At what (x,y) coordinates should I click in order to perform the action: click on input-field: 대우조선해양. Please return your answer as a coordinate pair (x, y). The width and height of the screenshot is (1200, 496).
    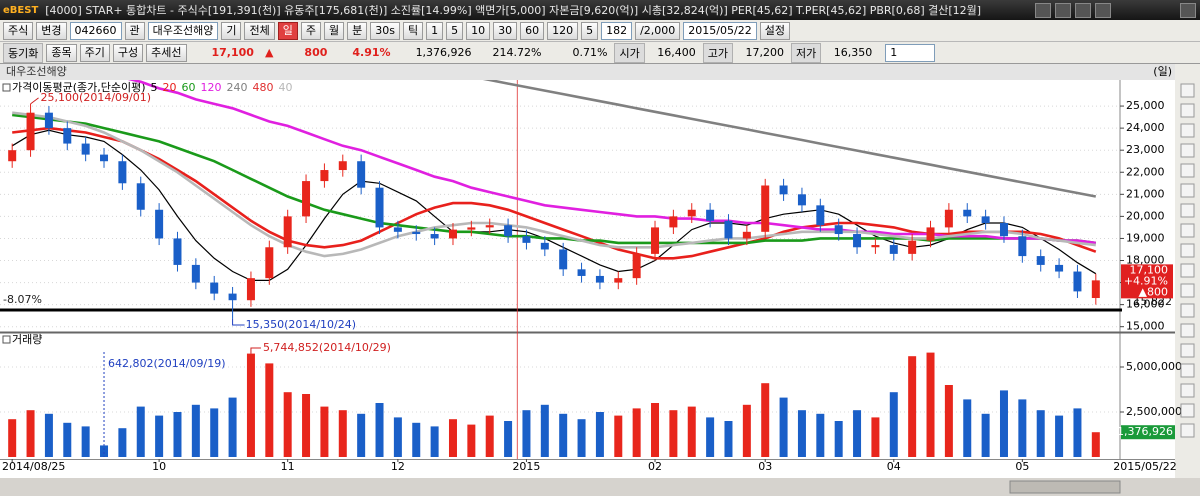
    Looking at the image, I should click on (183, 30).